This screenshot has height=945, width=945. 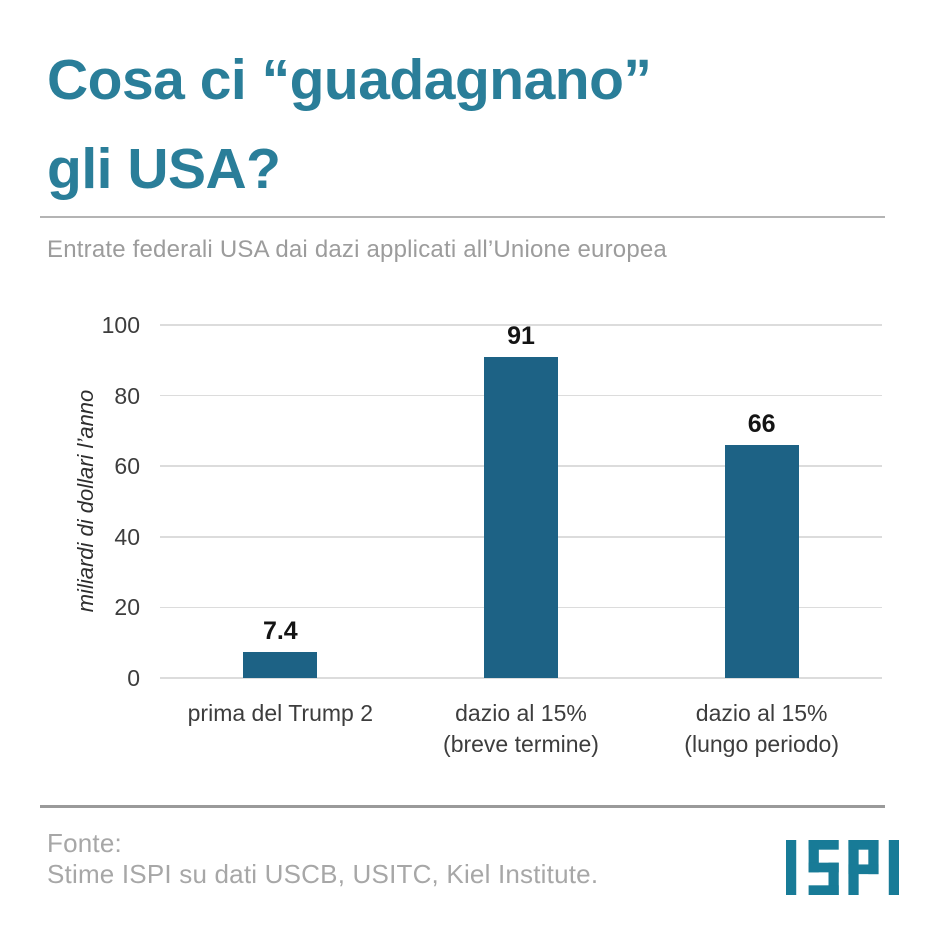 What do you see at coordinates (164, 169) in the screenshot?
I see `page-title-line-2: gli USA?` at bounding box center [164, 169].